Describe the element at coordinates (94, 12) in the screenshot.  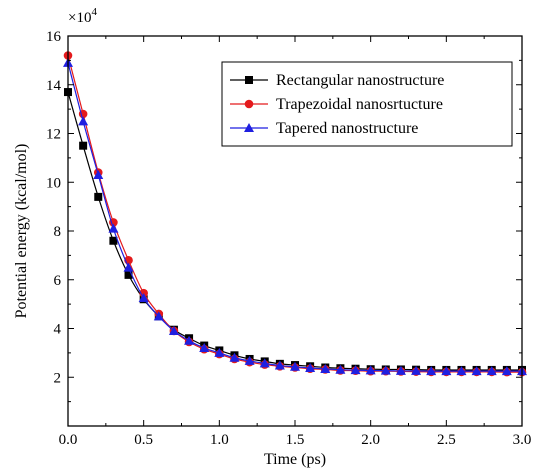
I see `y-multiplier-exponent: 4` at that location.